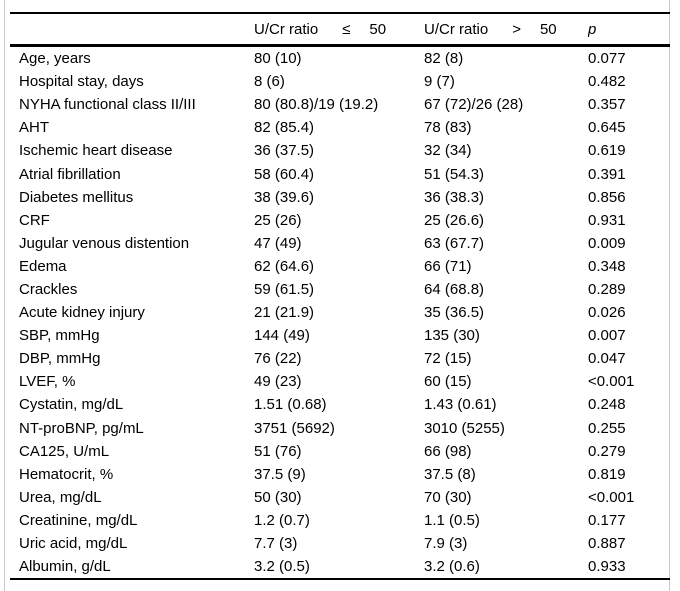  Describe the element at coordinates (506, 30) in the screenshot. I see `header-group2: U/Cr ratio >50` at that location.